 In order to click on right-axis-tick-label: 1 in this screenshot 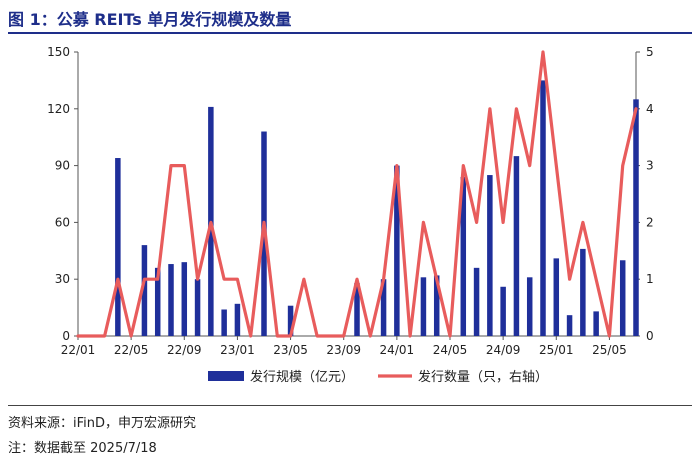, I will do `click(650, 279)`.